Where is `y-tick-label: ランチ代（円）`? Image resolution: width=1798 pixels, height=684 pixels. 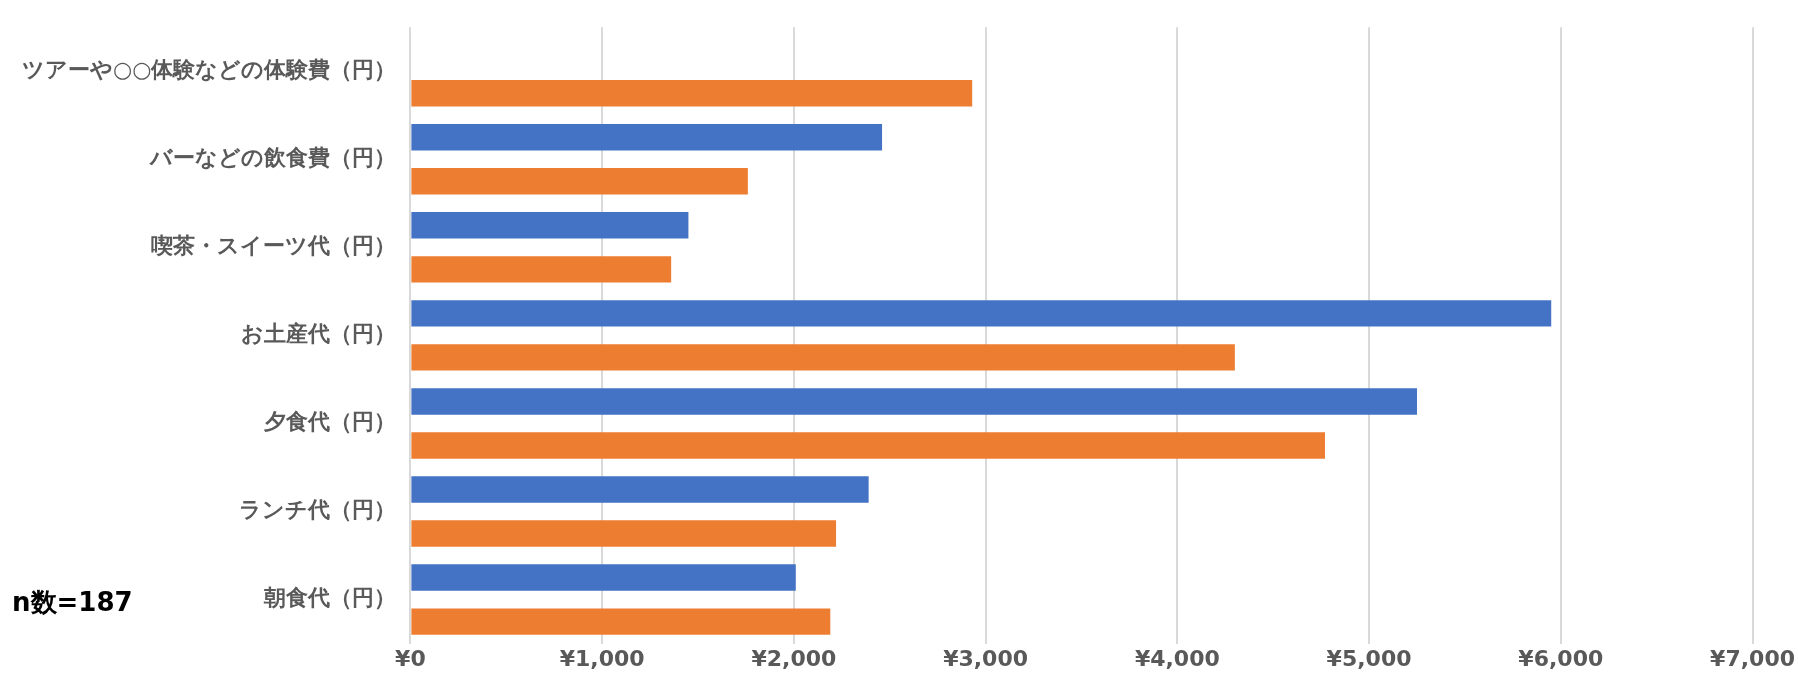
y-tick-label: ランチ代（円） is located at coordinates (318, 510).